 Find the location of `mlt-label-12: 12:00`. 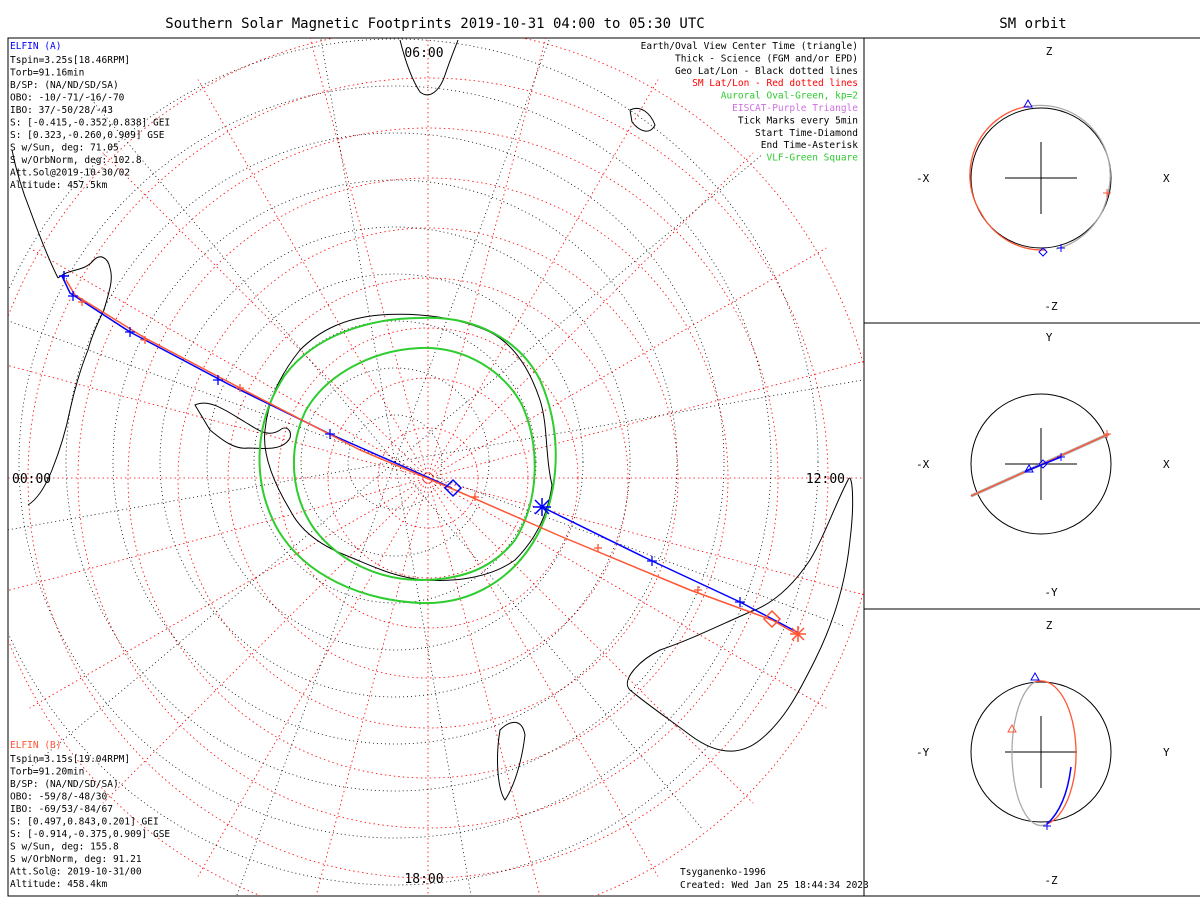

mlt-label-12: 12:00 is located at coordinates (825, 479).